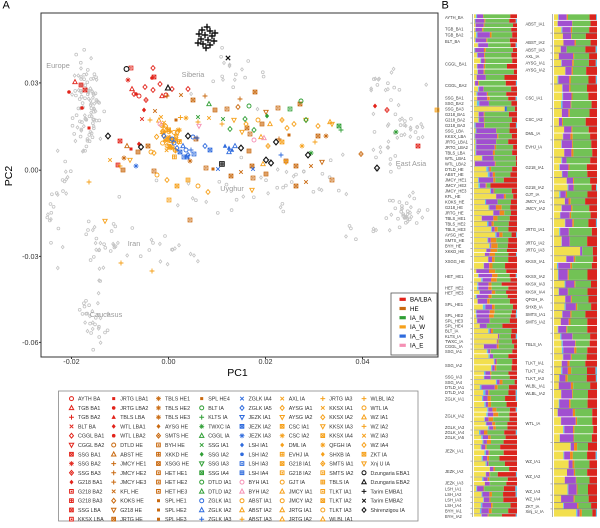 This screenshot has width=600, height=528. Describe the element at coordinates (380, 409) in the screenshot. I see `svg-text: WTL IA` at that location.